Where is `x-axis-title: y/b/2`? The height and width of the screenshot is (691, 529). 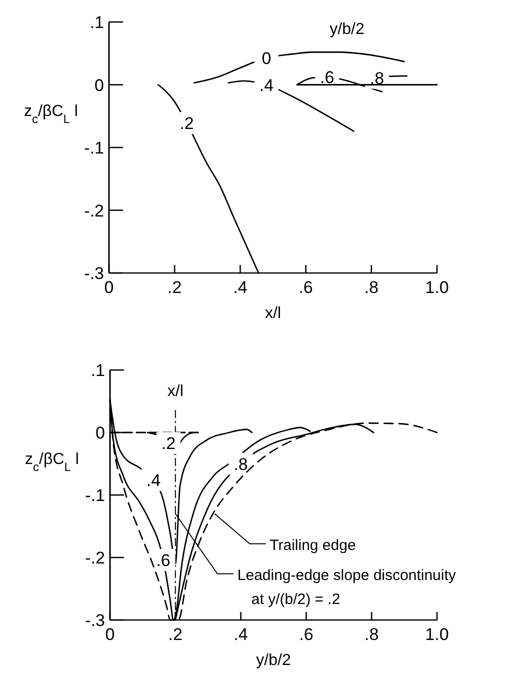
x-axis-title: y/b/2 is located at coordinates (273, 660).